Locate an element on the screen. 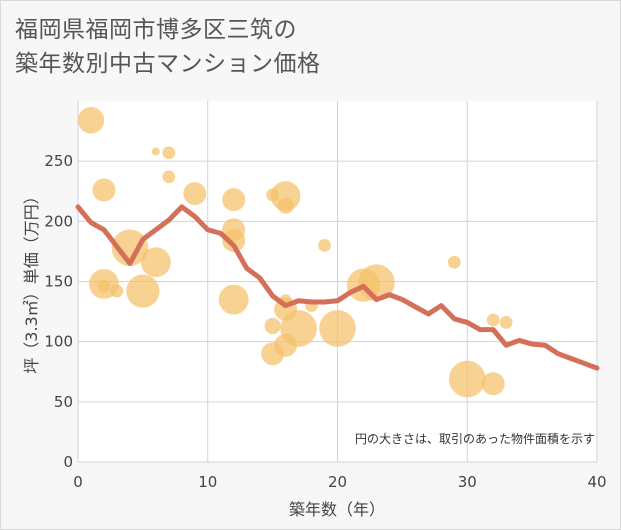 Image resolution: width=621 pixels, height=530 pixels. chart-title: 福岡県福岡市博多区三筑の 築年数別中古マンション価格 is located at coordinates (168, 47).